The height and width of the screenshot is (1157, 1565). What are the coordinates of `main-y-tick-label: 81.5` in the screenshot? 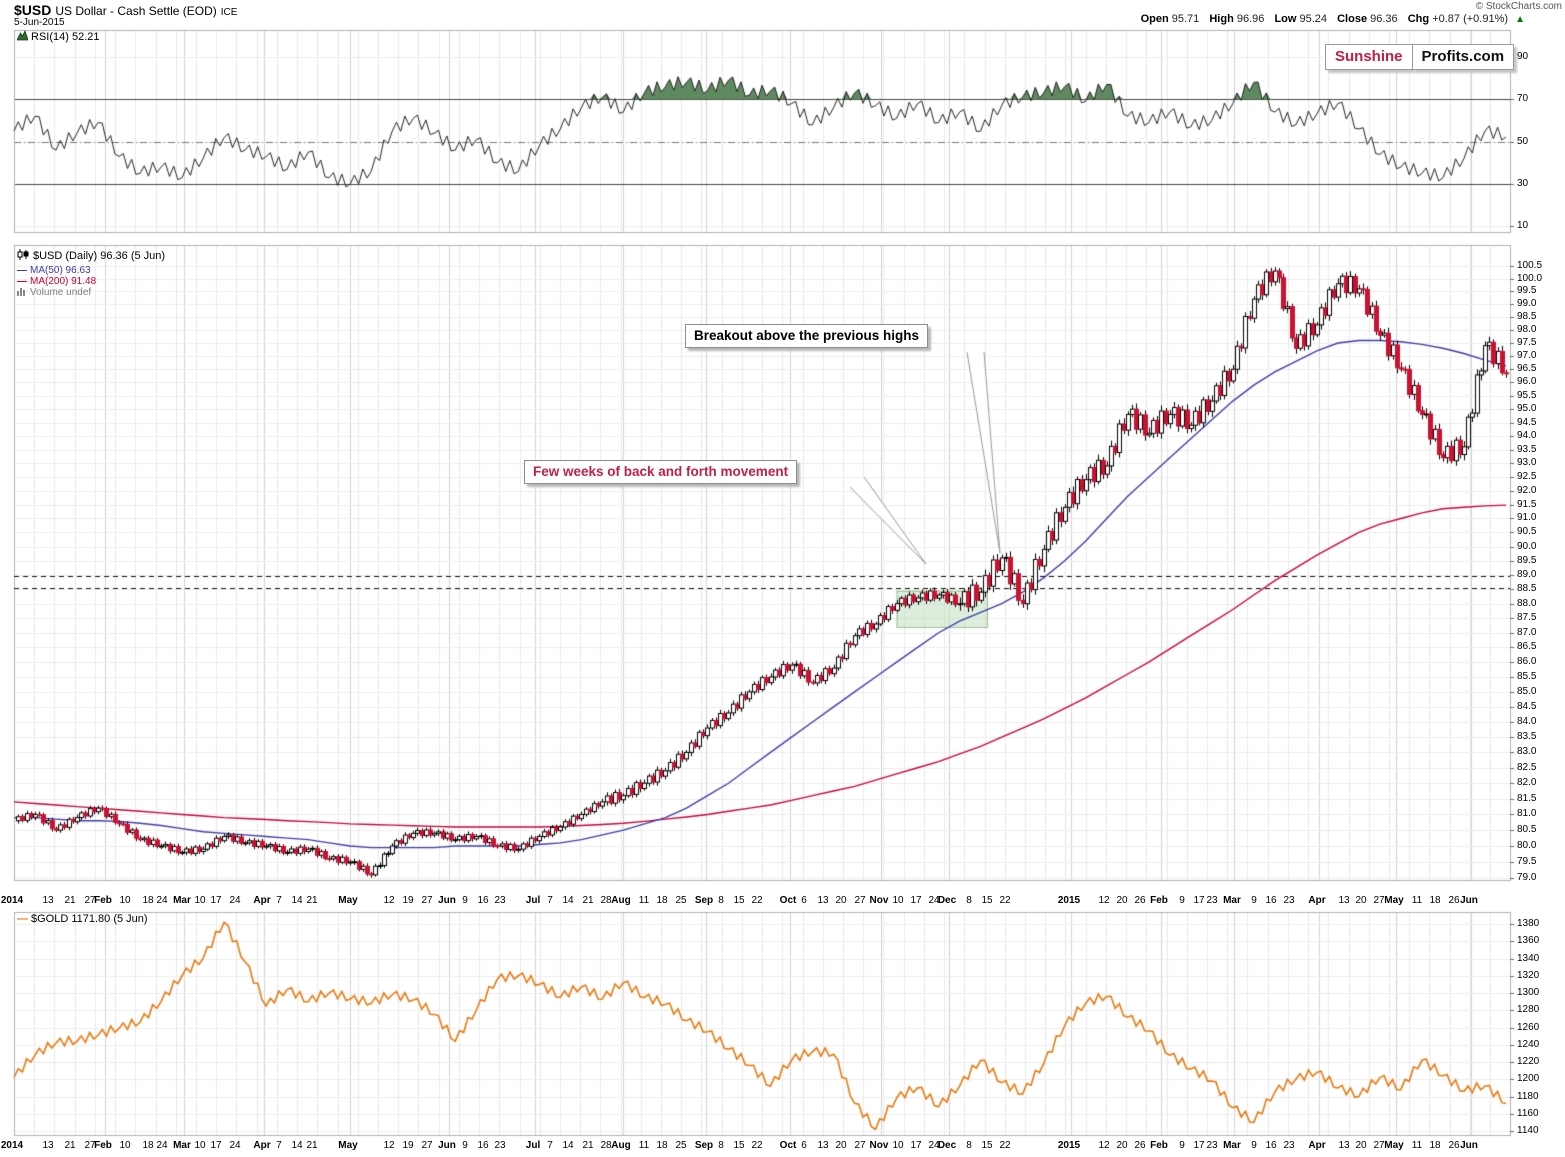 It's located at (1527, 798).